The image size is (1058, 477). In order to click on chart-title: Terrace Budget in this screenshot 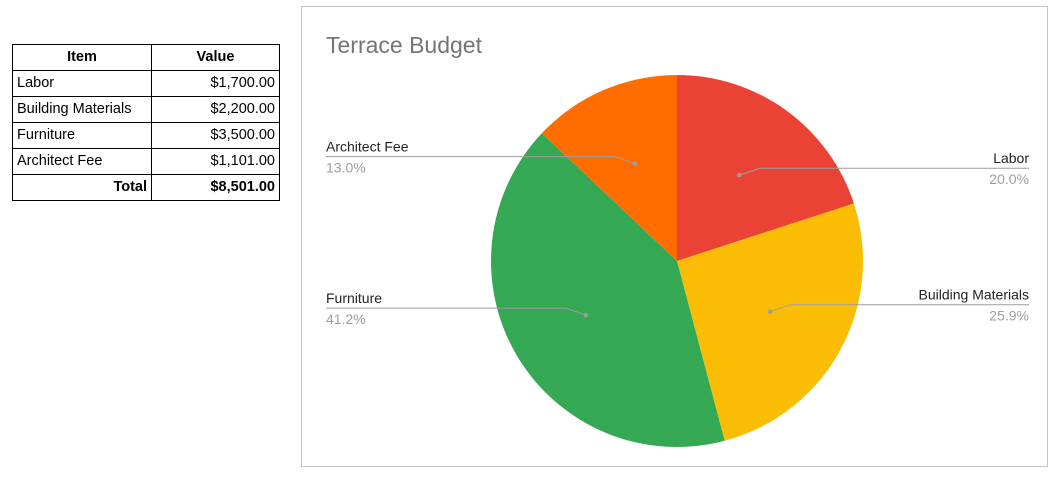, I will do `click(404, 45)`.